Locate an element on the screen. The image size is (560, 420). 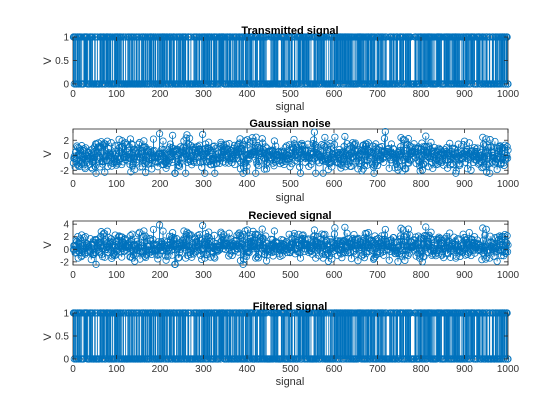
x-tick-label: 800 is located at coordinates (421, 94).